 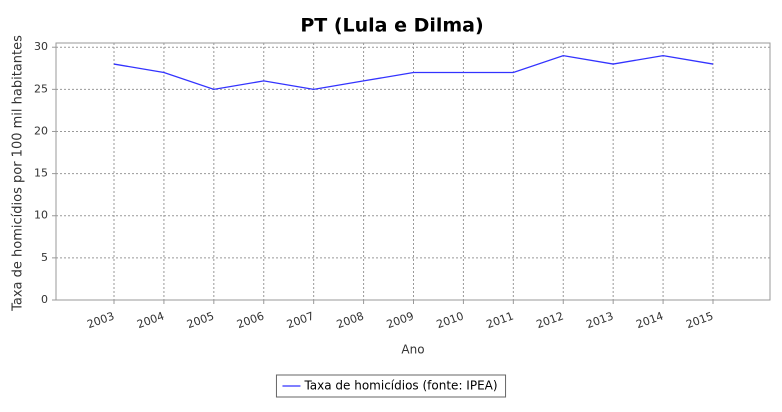 I want to click on y-tick-label: 25, so click(x=41, y=88).